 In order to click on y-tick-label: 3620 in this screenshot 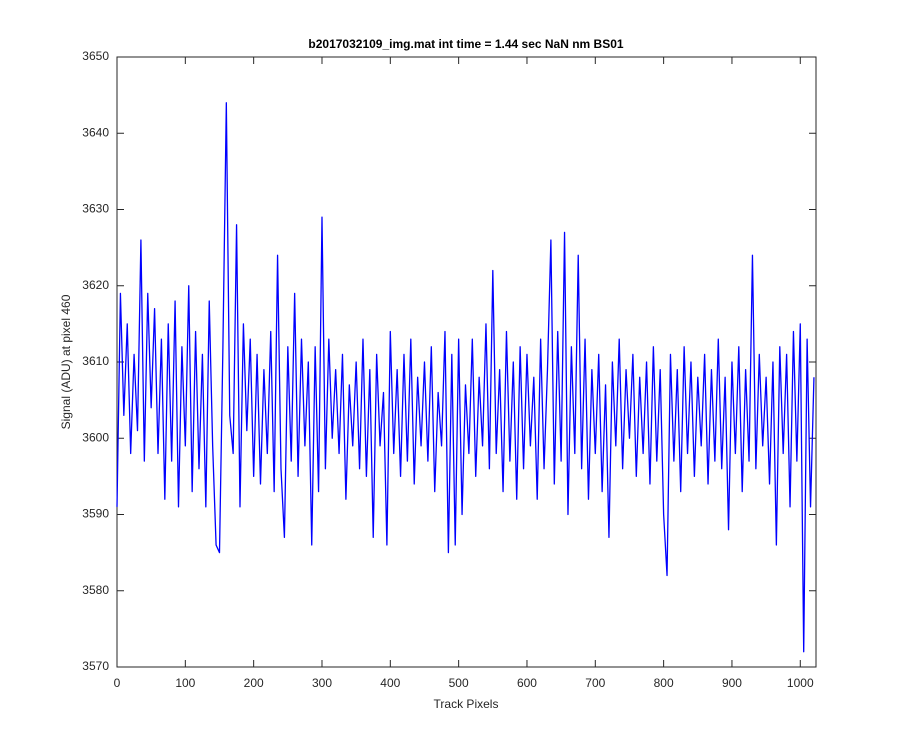, I will do `click(95, 285)`.